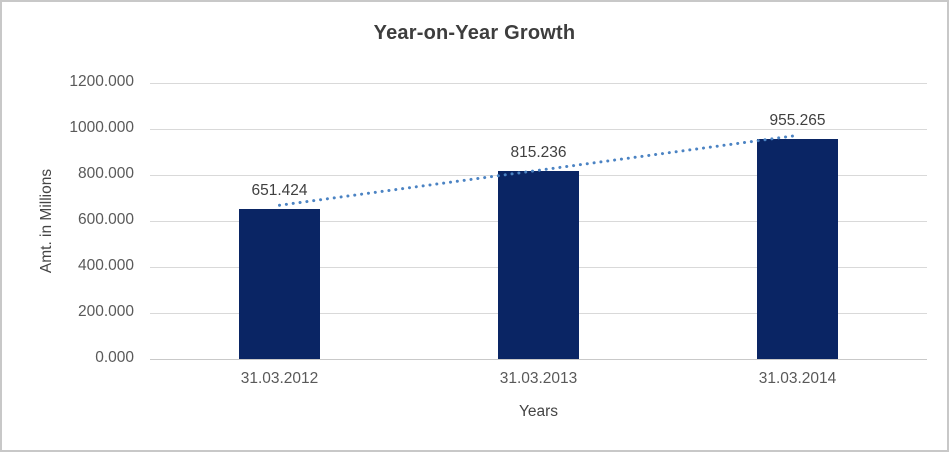  Describe the element at coordinates (105, 311) in the screenshot. I see `y-tick-label: 200.000` at that location.